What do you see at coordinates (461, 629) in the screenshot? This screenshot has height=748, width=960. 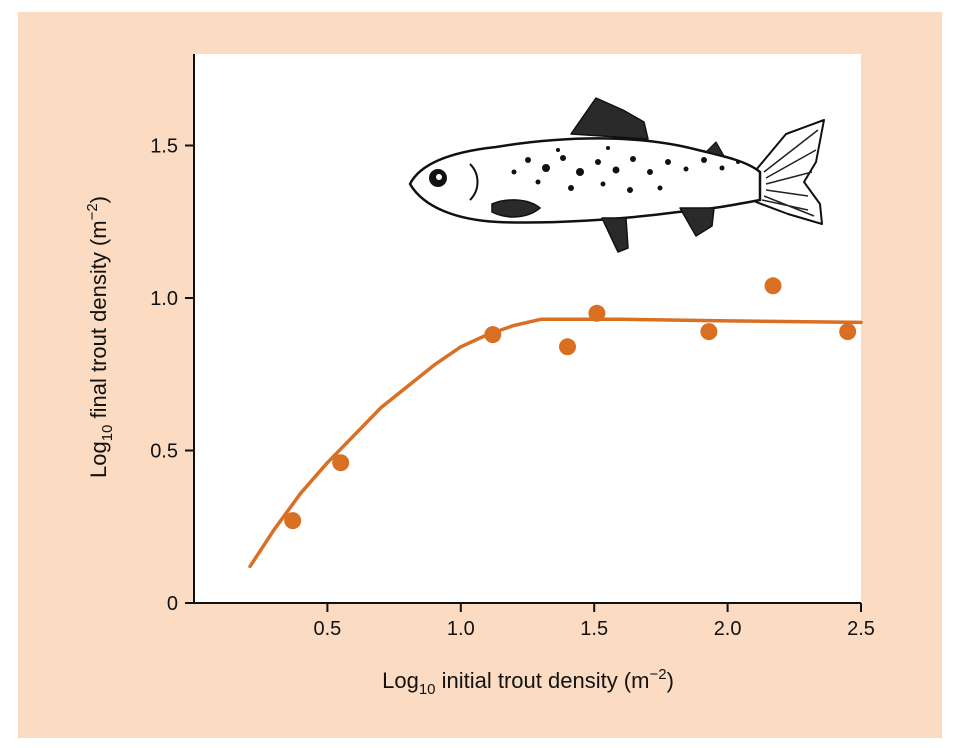 I see `x-tick-label: 1.0` at bounding box center [461, 629].